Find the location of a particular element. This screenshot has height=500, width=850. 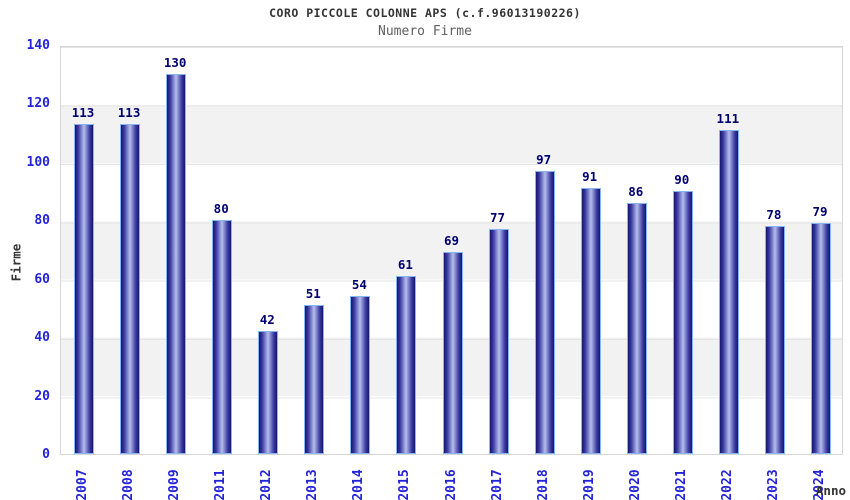

bar-value-label: 54 is located at coordinates (359, 284).